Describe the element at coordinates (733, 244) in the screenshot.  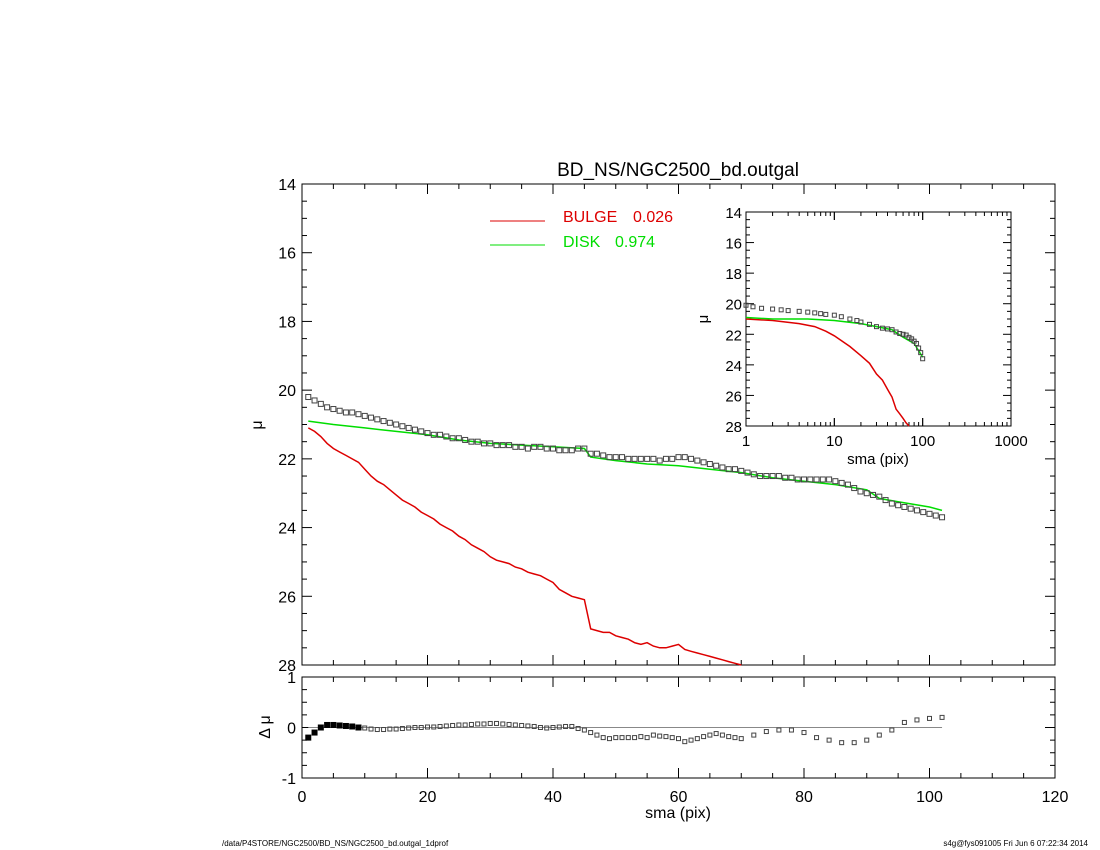
I see `inset-y-tick-label: 16` at that location.